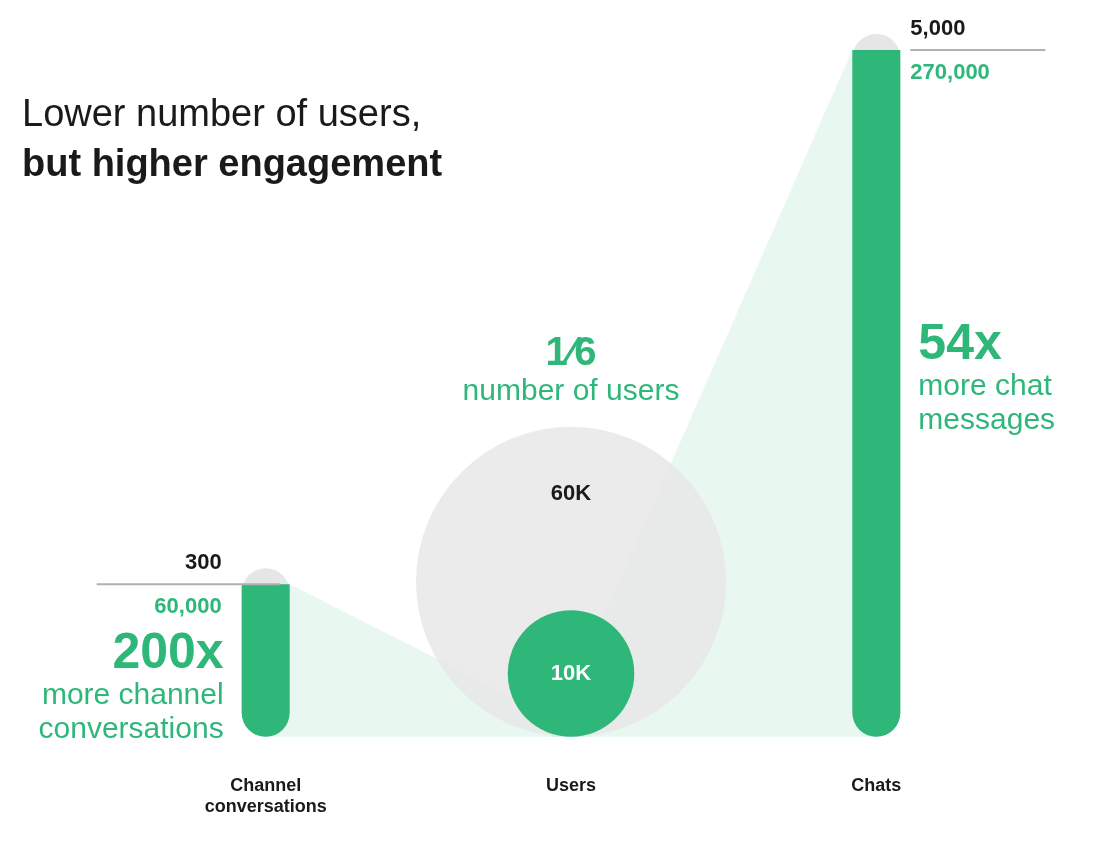  Describe the element at coordinates (987, 402) in the screenshot. I see `text: more chat messages` at that location.